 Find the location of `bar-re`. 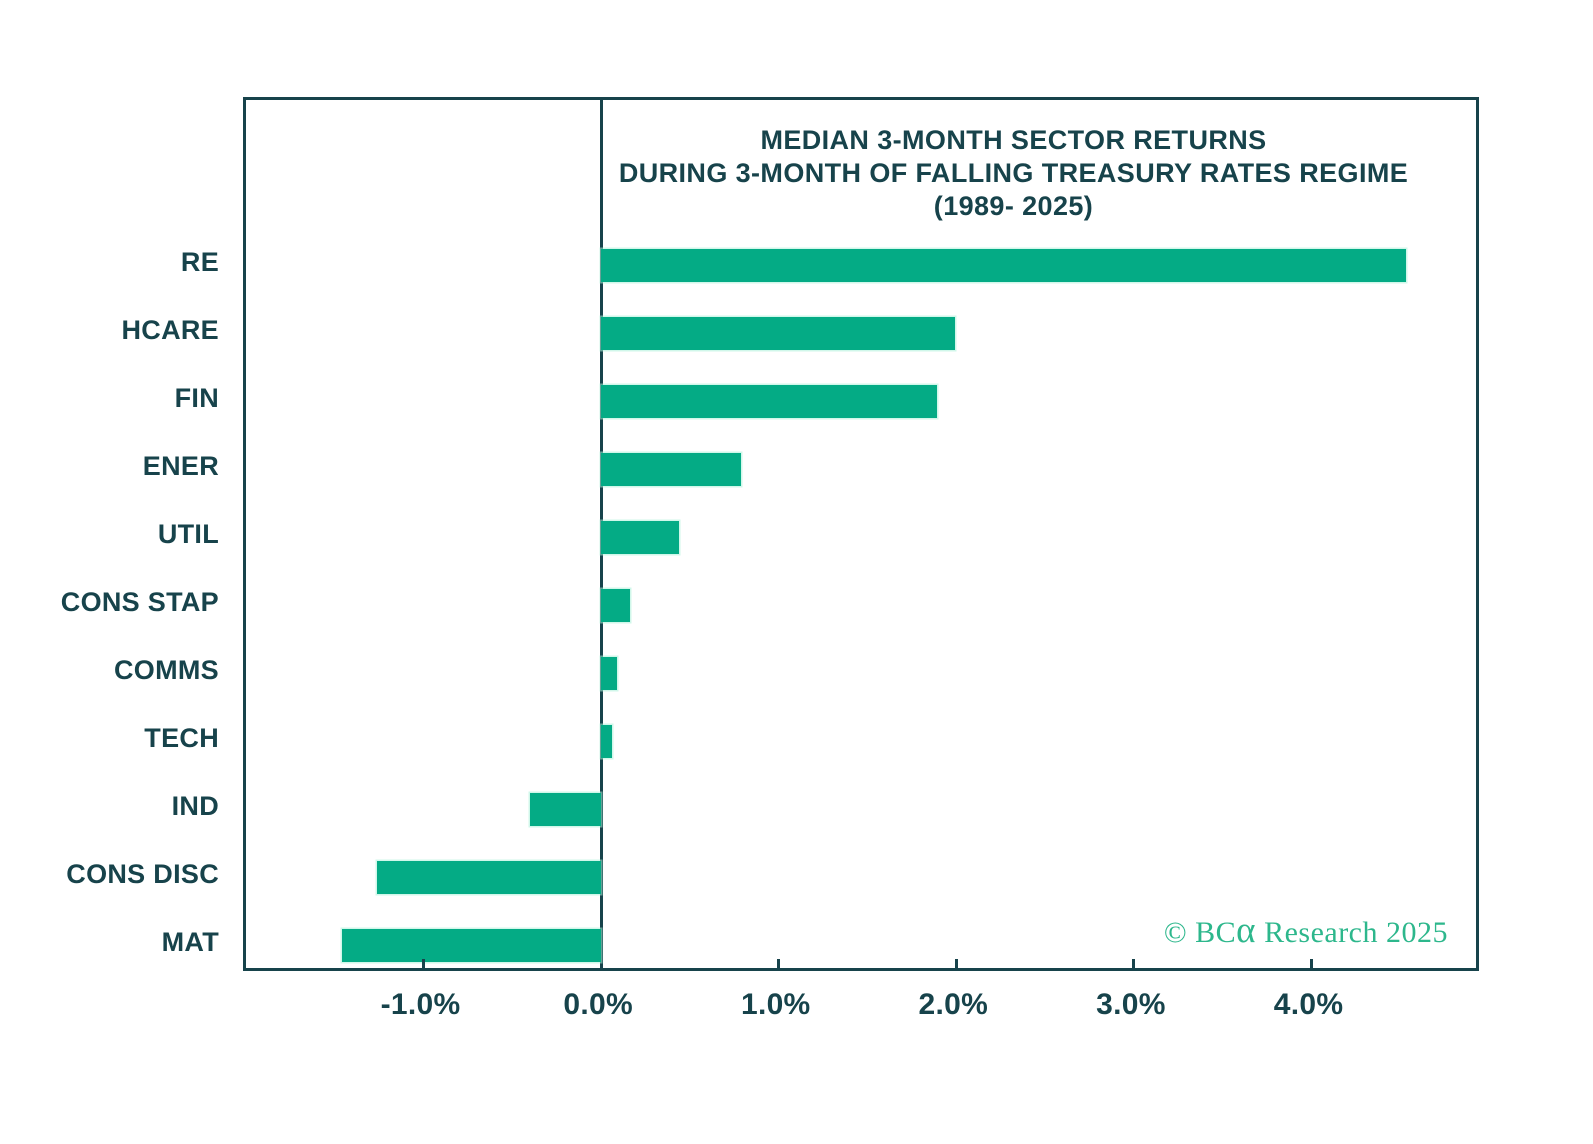

bar-re is located at coordinates (1003, 265).